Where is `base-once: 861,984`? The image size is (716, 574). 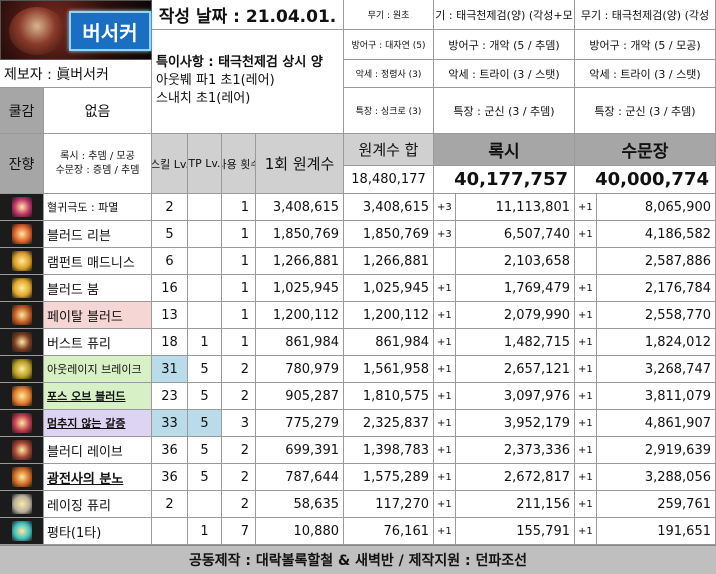
base-once: 861,984 is located at coordinates (300, 342).